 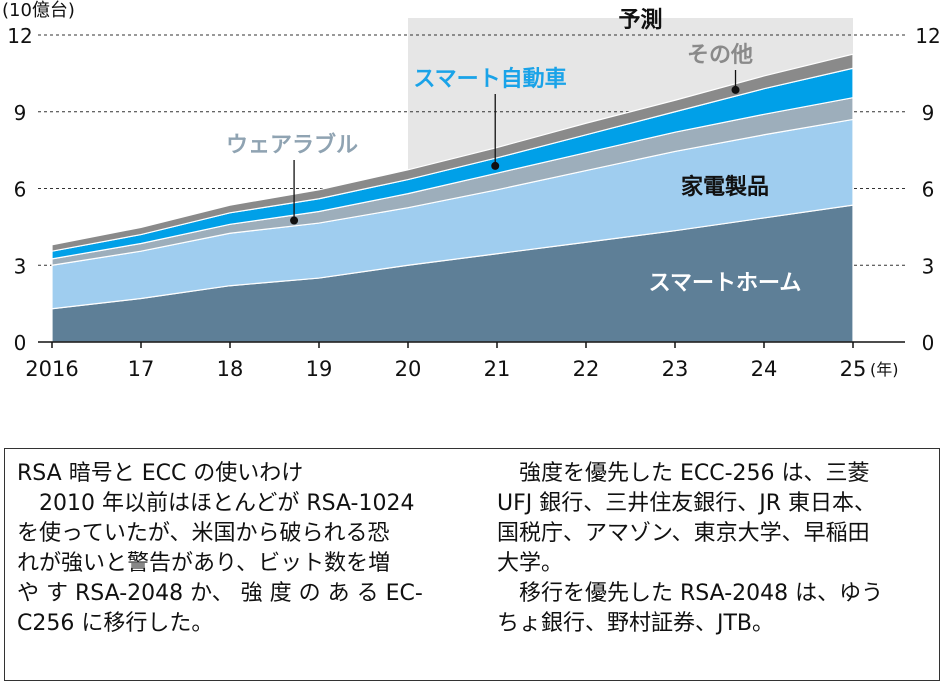 What do you see at coordinates (636, 623) in the screenshot?
I see `note-line: ちょ銀行、野村証券、JTB。` at bounding box center [636, 623].